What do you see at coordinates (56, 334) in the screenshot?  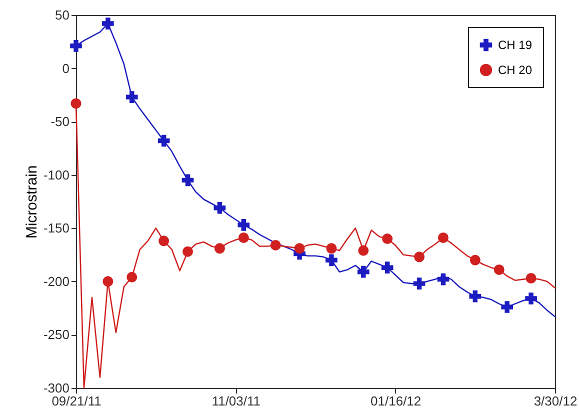 I see `y-tick-label: -250` at bounding box center [56, 334].